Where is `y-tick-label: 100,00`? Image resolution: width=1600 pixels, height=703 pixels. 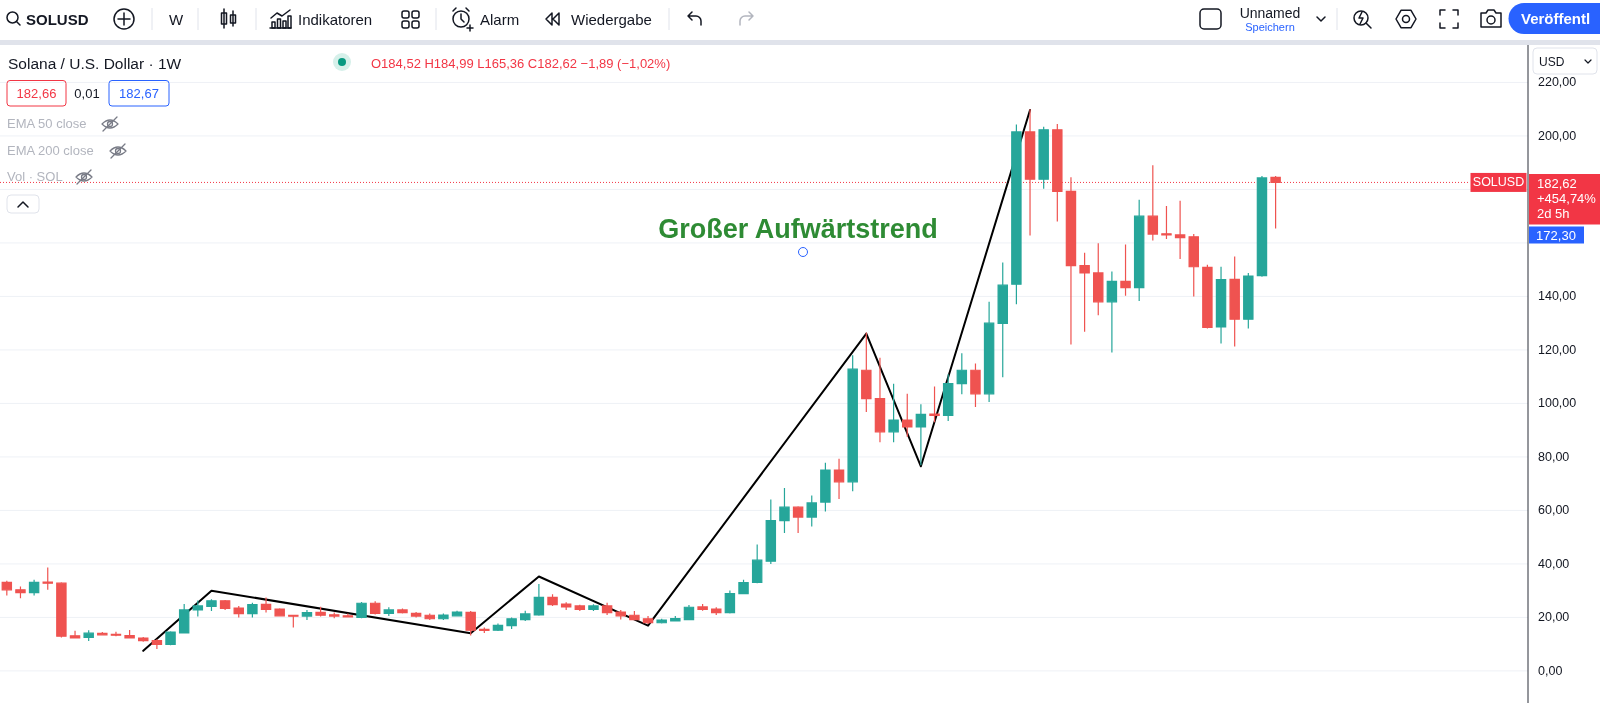
y-tick-label: 100,00 is located at coordinates (1557, 403).